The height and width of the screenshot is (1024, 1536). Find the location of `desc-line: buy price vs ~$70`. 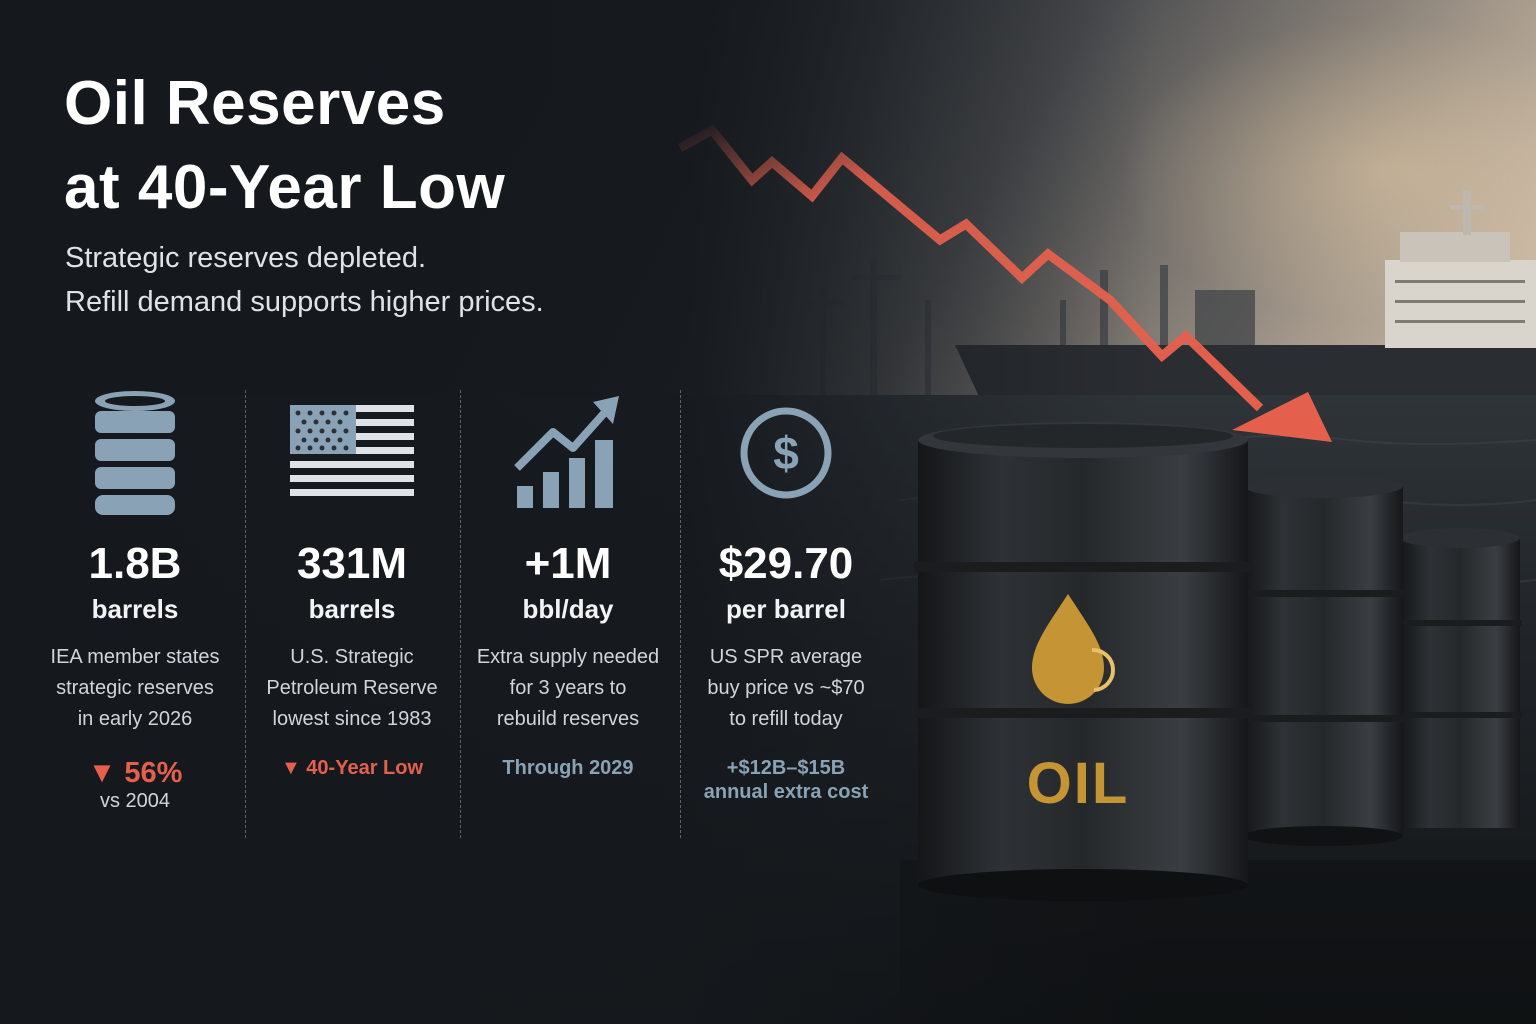

desc-line: buy price vs ~$70 is located at coordinates (786, 688).